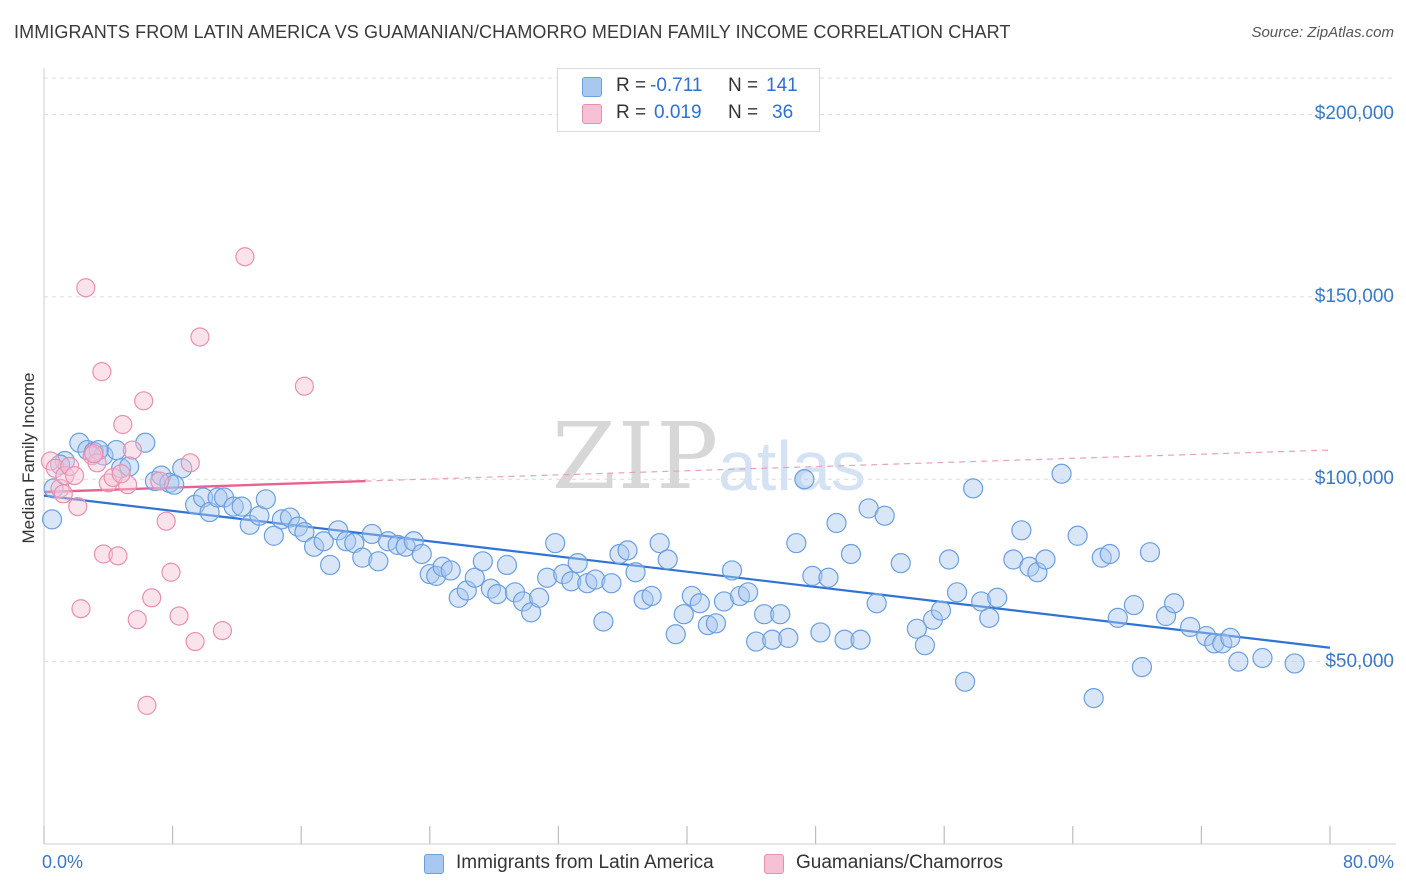 The image size is (1406, 892). Describe the element at coordinates (636, 456) in the screenshot. I see `watermark-zip: ZIP` at that location.